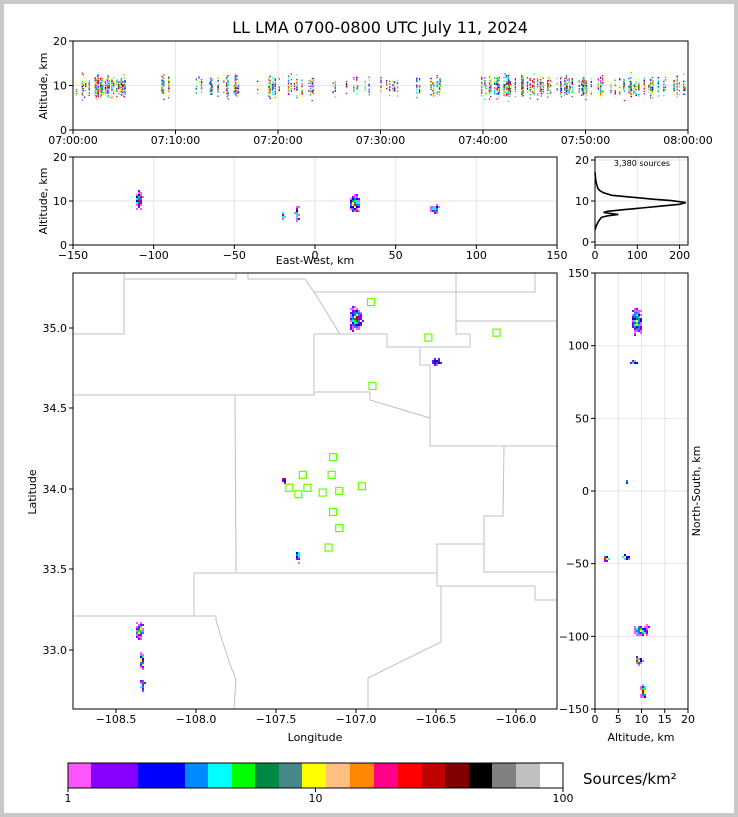  What do you see at coordinates (55, 408) in the screenshot?
I see `y-tick-label: 34.5` at bounding box center [55, 408].